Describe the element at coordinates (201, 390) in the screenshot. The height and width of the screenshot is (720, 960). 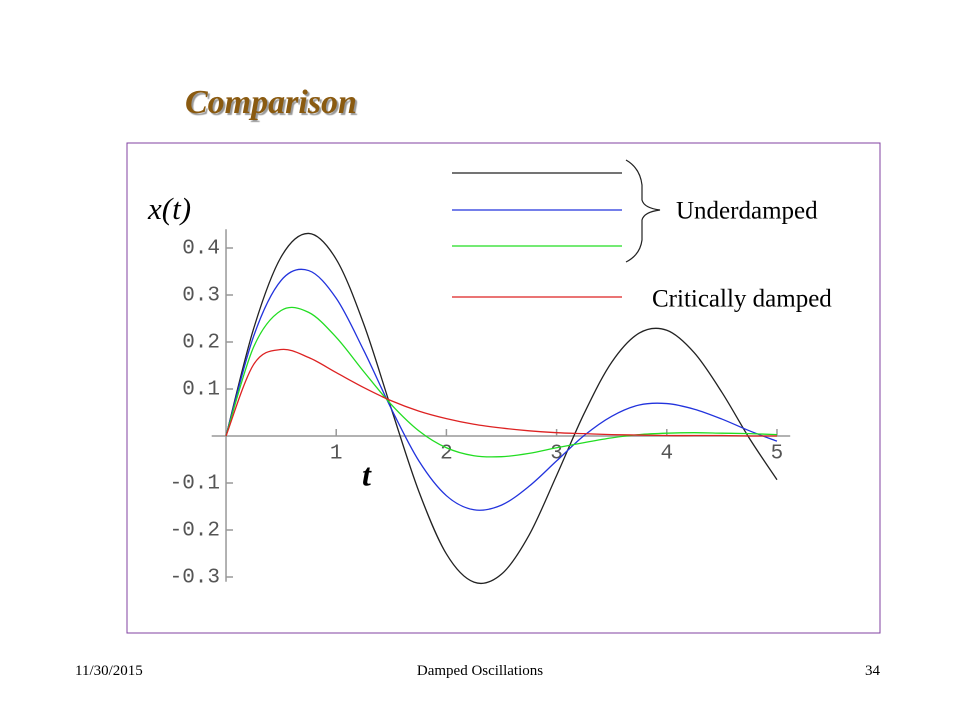
I see `y-tick-label: 0.1` at that location.